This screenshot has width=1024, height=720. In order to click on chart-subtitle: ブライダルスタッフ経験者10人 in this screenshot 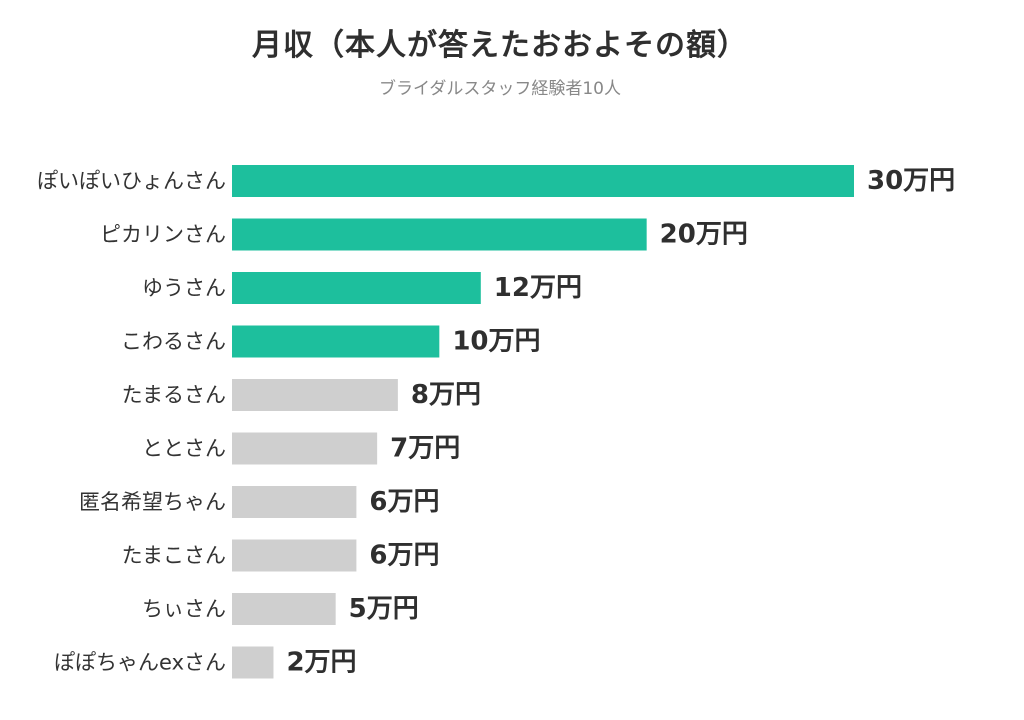, I will do `click(500, 89)`.